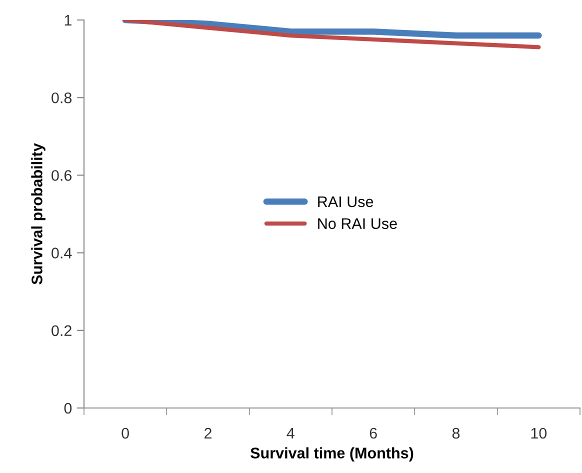  What do you see at coordinates (290, 433) in the screenshot?
I see `x-tick-label: 4` at bounding box center [290, 433].